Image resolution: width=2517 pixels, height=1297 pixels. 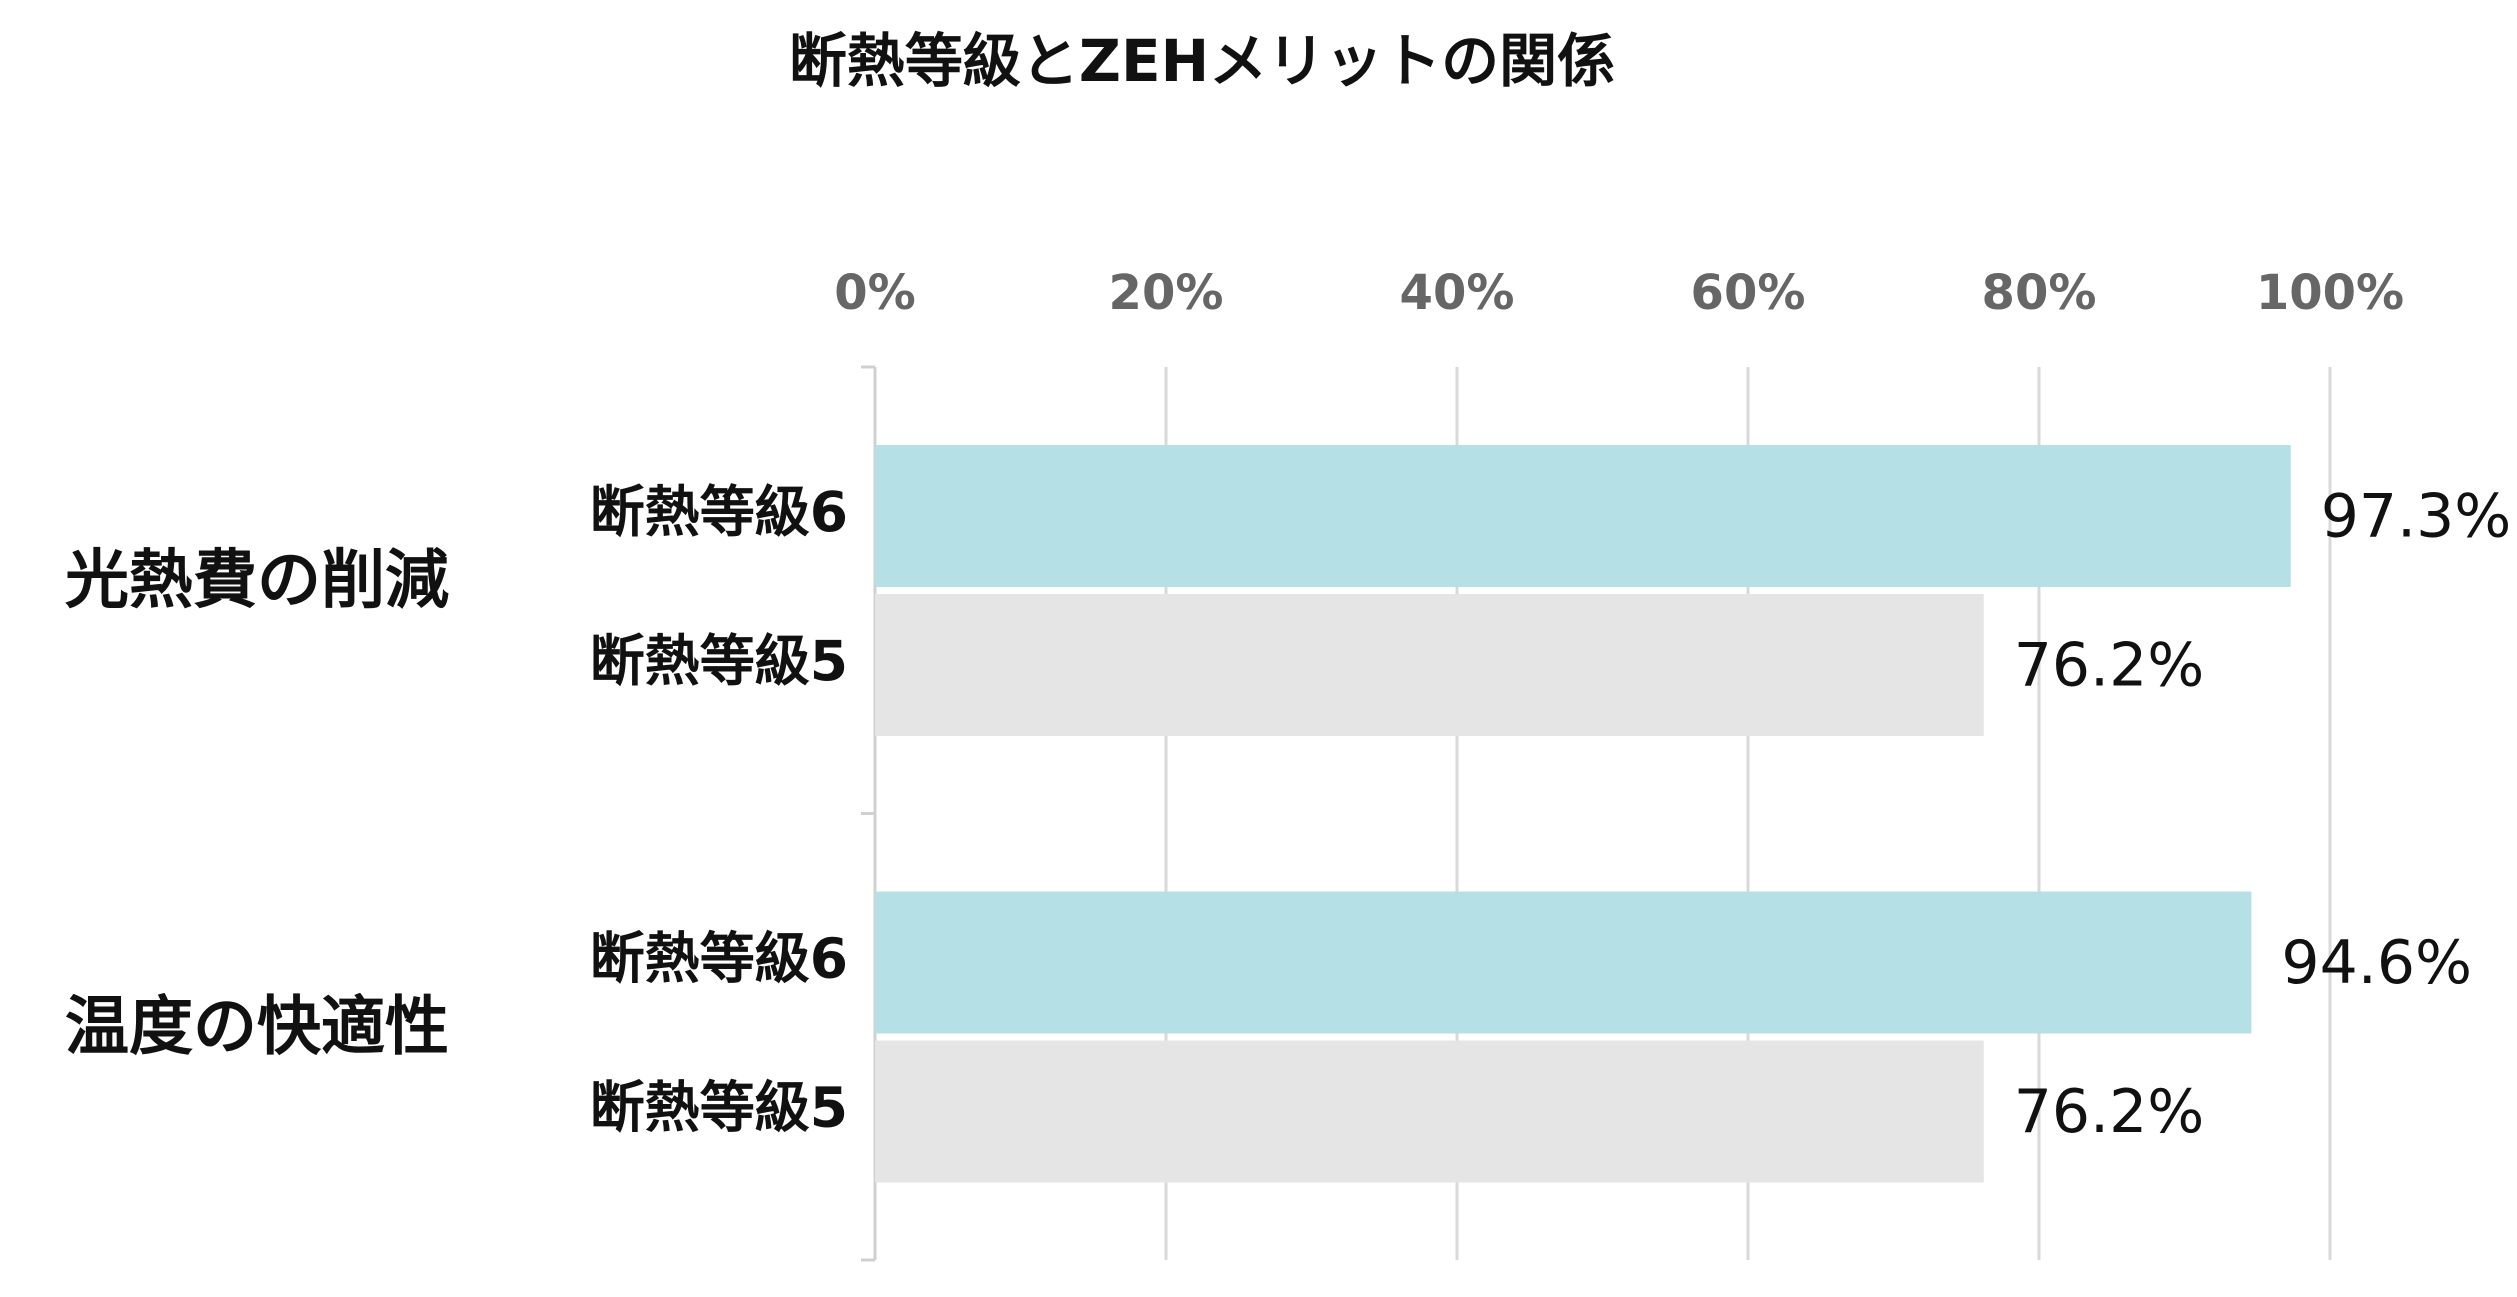 I want to click on x-tick-label: 100%, so click(x=2330, y=293).